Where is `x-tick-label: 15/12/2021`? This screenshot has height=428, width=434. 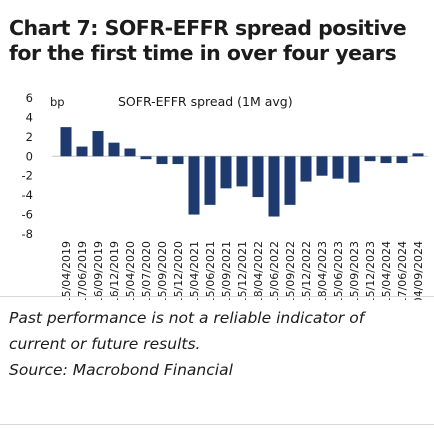 x-tick-label: 15/12/2021 is located at coordinates (242, 270).